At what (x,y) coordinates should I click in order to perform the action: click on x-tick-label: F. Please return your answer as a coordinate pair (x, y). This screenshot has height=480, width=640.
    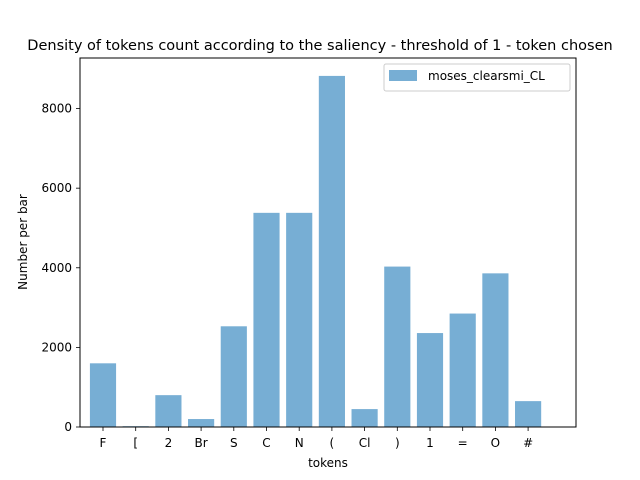
    Looking at the image, I should click on (103, 443).